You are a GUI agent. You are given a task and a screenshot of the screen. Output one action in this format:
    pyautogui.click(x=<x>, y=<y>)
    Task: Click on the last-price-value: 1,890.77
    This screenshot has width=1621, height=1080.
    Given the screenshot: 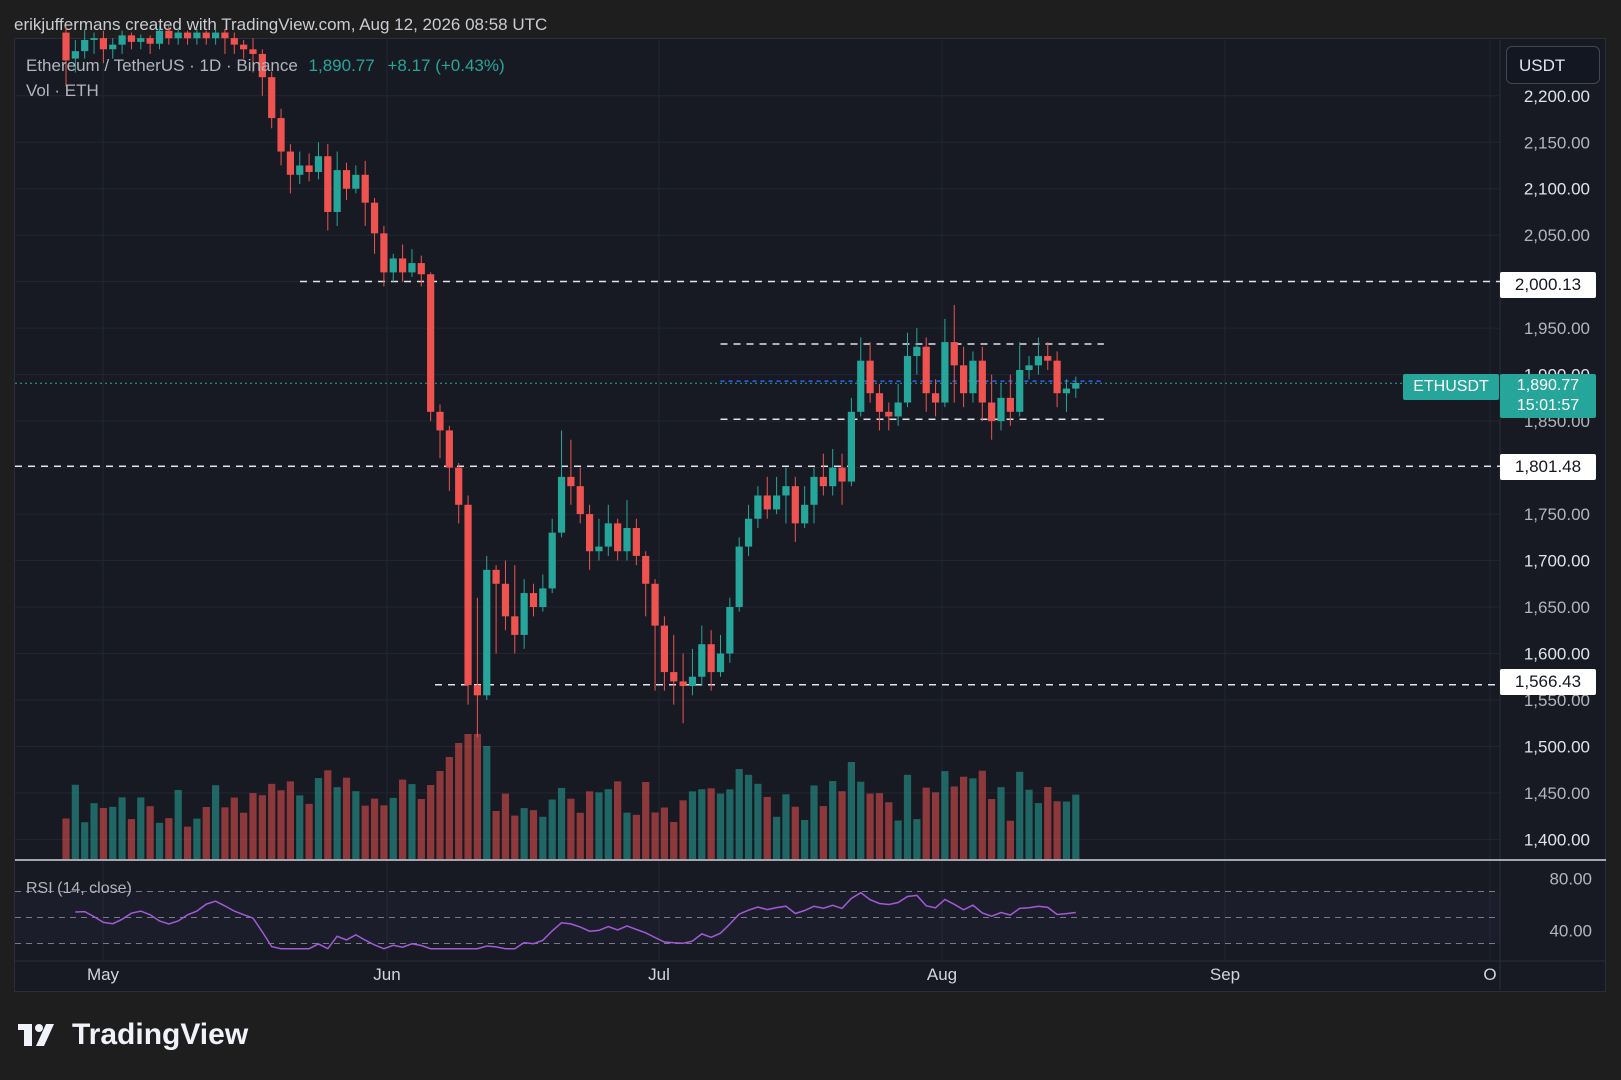 What is the action you would take?
    pyautogui.click(x=1548, y=385)
    